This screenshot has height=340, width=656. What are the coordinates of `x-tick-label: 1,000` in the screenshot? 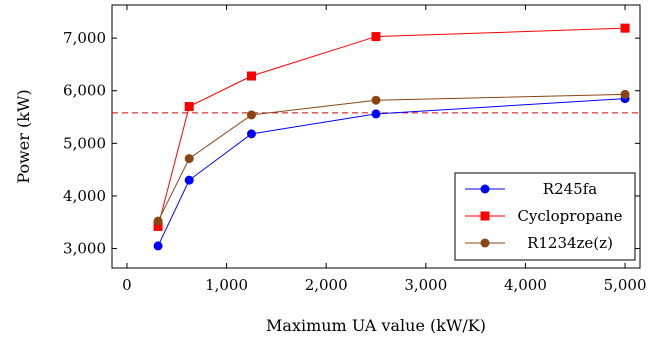 It's located at (226, 285).